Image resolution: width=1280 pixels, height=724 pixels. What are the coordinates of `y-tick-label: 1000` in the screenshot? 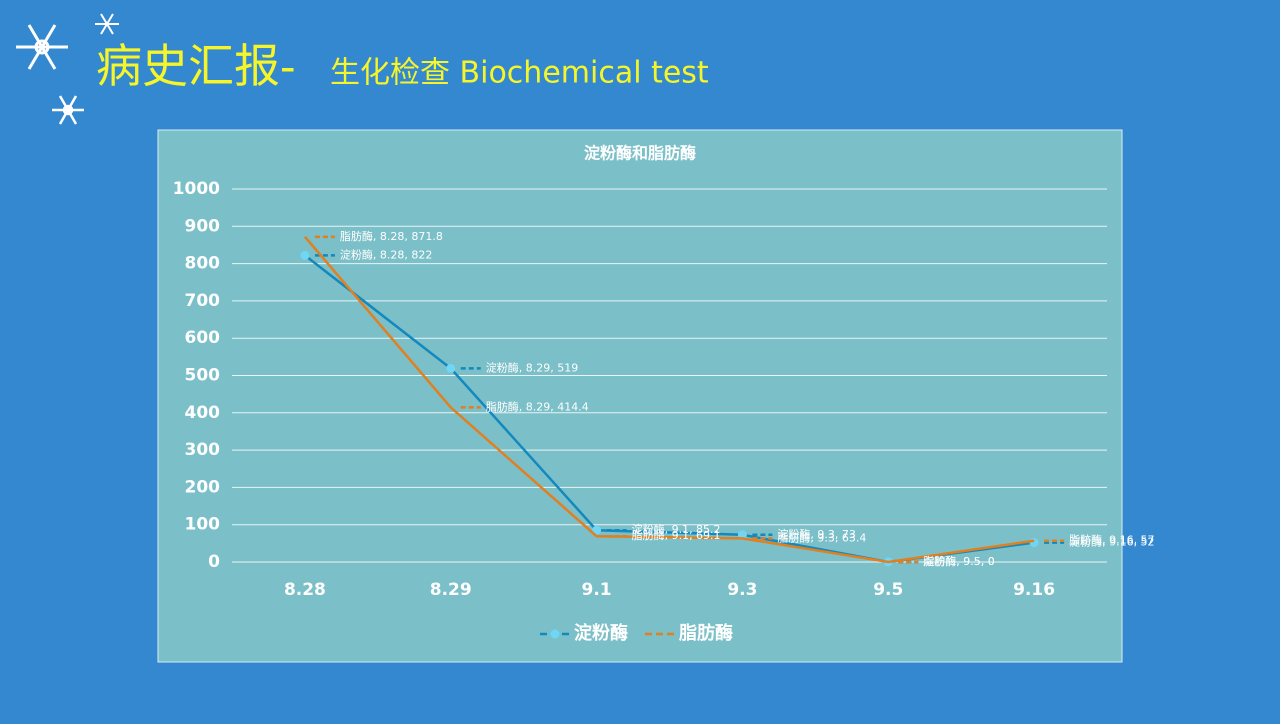 It's located at (196, 189).